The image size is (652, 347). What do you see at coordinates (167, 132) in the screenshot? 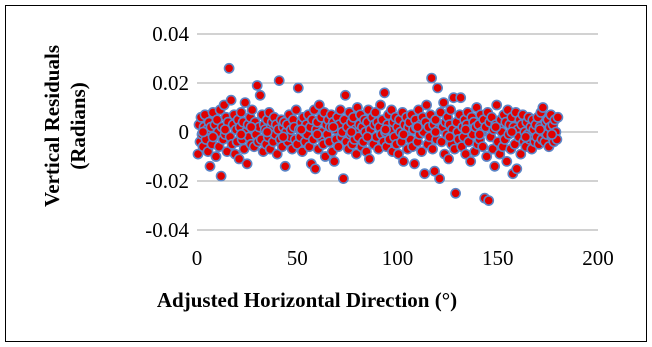
I see `y-tick-labels: -0.04 -0.02 0 0.02 0.04` at bounding box center [167, 132].